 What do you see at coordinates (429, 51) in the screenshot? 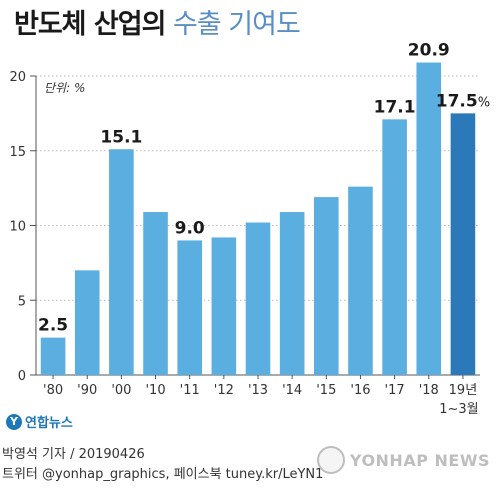
I see `data-label-11: 20.9` at bounding box center [429, 51].